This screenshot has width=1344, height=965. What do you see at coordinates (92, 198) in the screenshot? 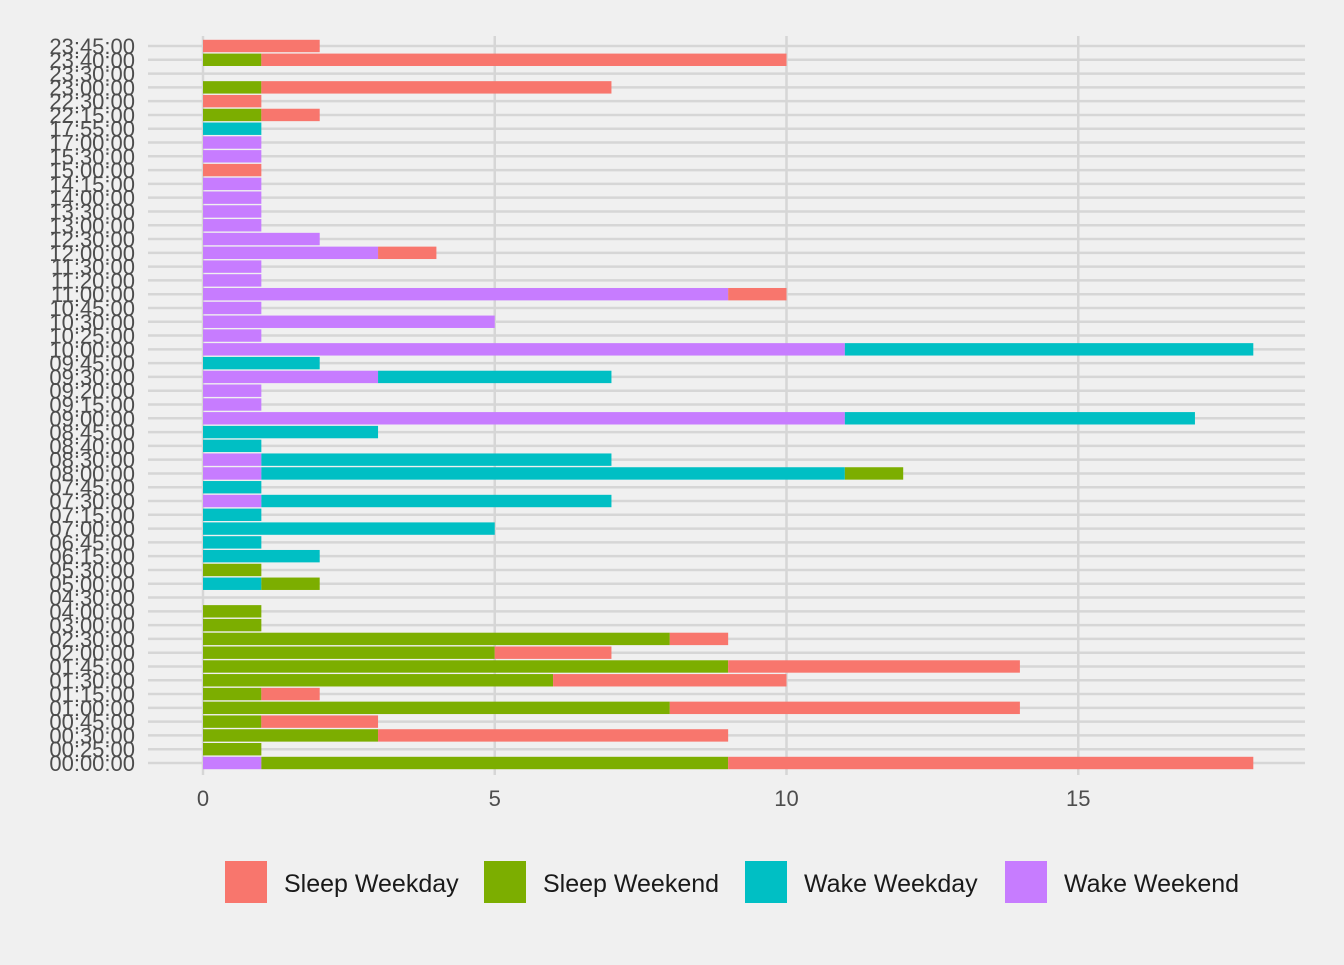
I see `y-tick-label: 14:00:00` at bounding box center [92, 198].